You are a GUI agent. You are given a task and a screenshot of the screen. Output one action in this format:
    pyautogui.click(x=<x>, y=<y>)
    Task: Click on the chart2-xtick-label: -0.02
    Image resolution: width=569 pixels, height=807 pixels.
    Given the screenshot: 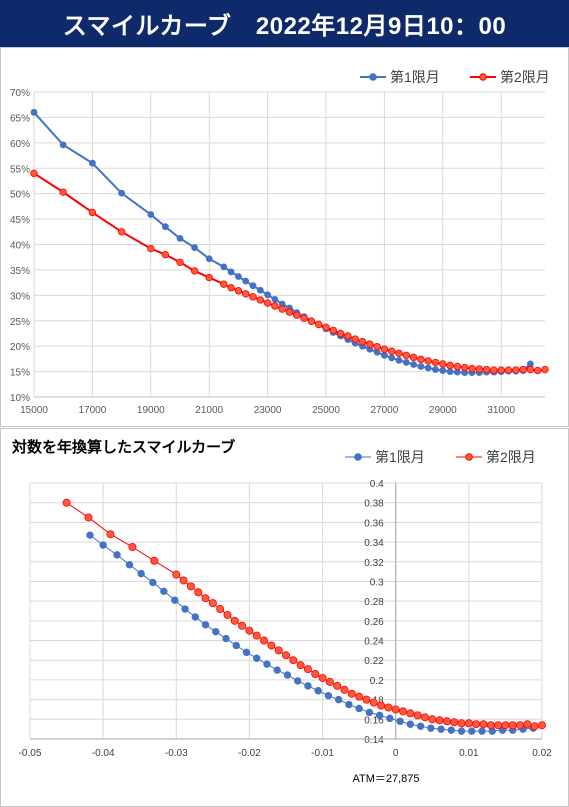 What is the action you would take?
    pyautogui.click(x=249, y=753)
    